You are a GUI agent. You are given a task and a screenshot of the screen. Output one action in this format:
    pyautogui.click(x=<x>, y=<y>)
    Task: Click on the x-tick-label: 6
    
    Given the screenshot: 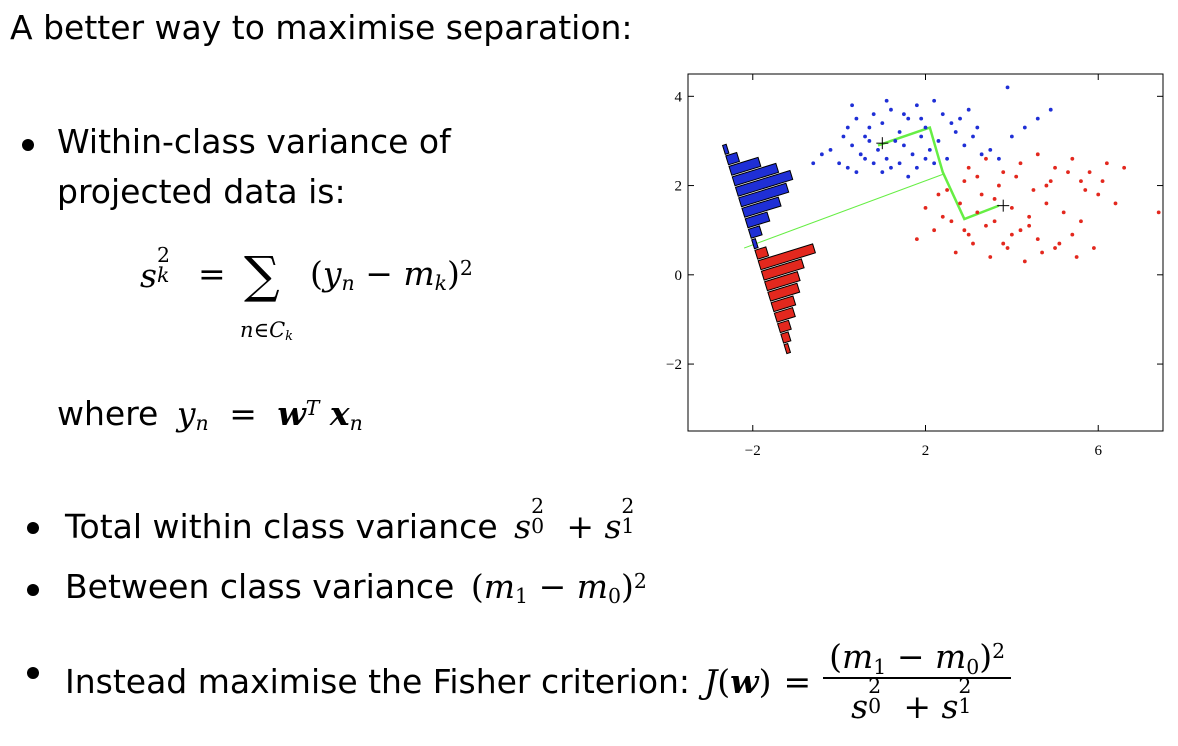 What is the action you would take?
    pyautogui.click(x=1098, y=451)
    